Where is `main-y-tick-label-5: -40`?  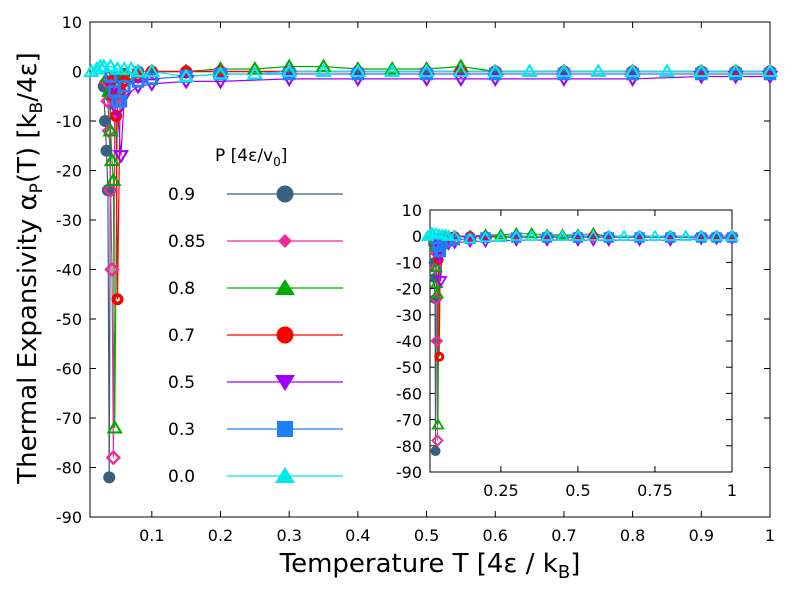 main-y-tick-label-5: -40 is located at coordinates (69, 270).